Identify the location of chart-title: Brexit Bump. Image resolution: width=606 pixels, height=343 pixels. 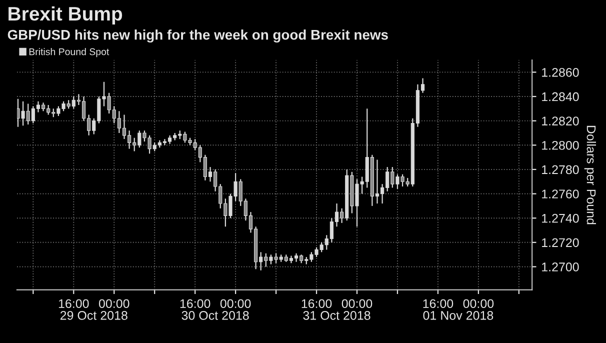
(65, 15).